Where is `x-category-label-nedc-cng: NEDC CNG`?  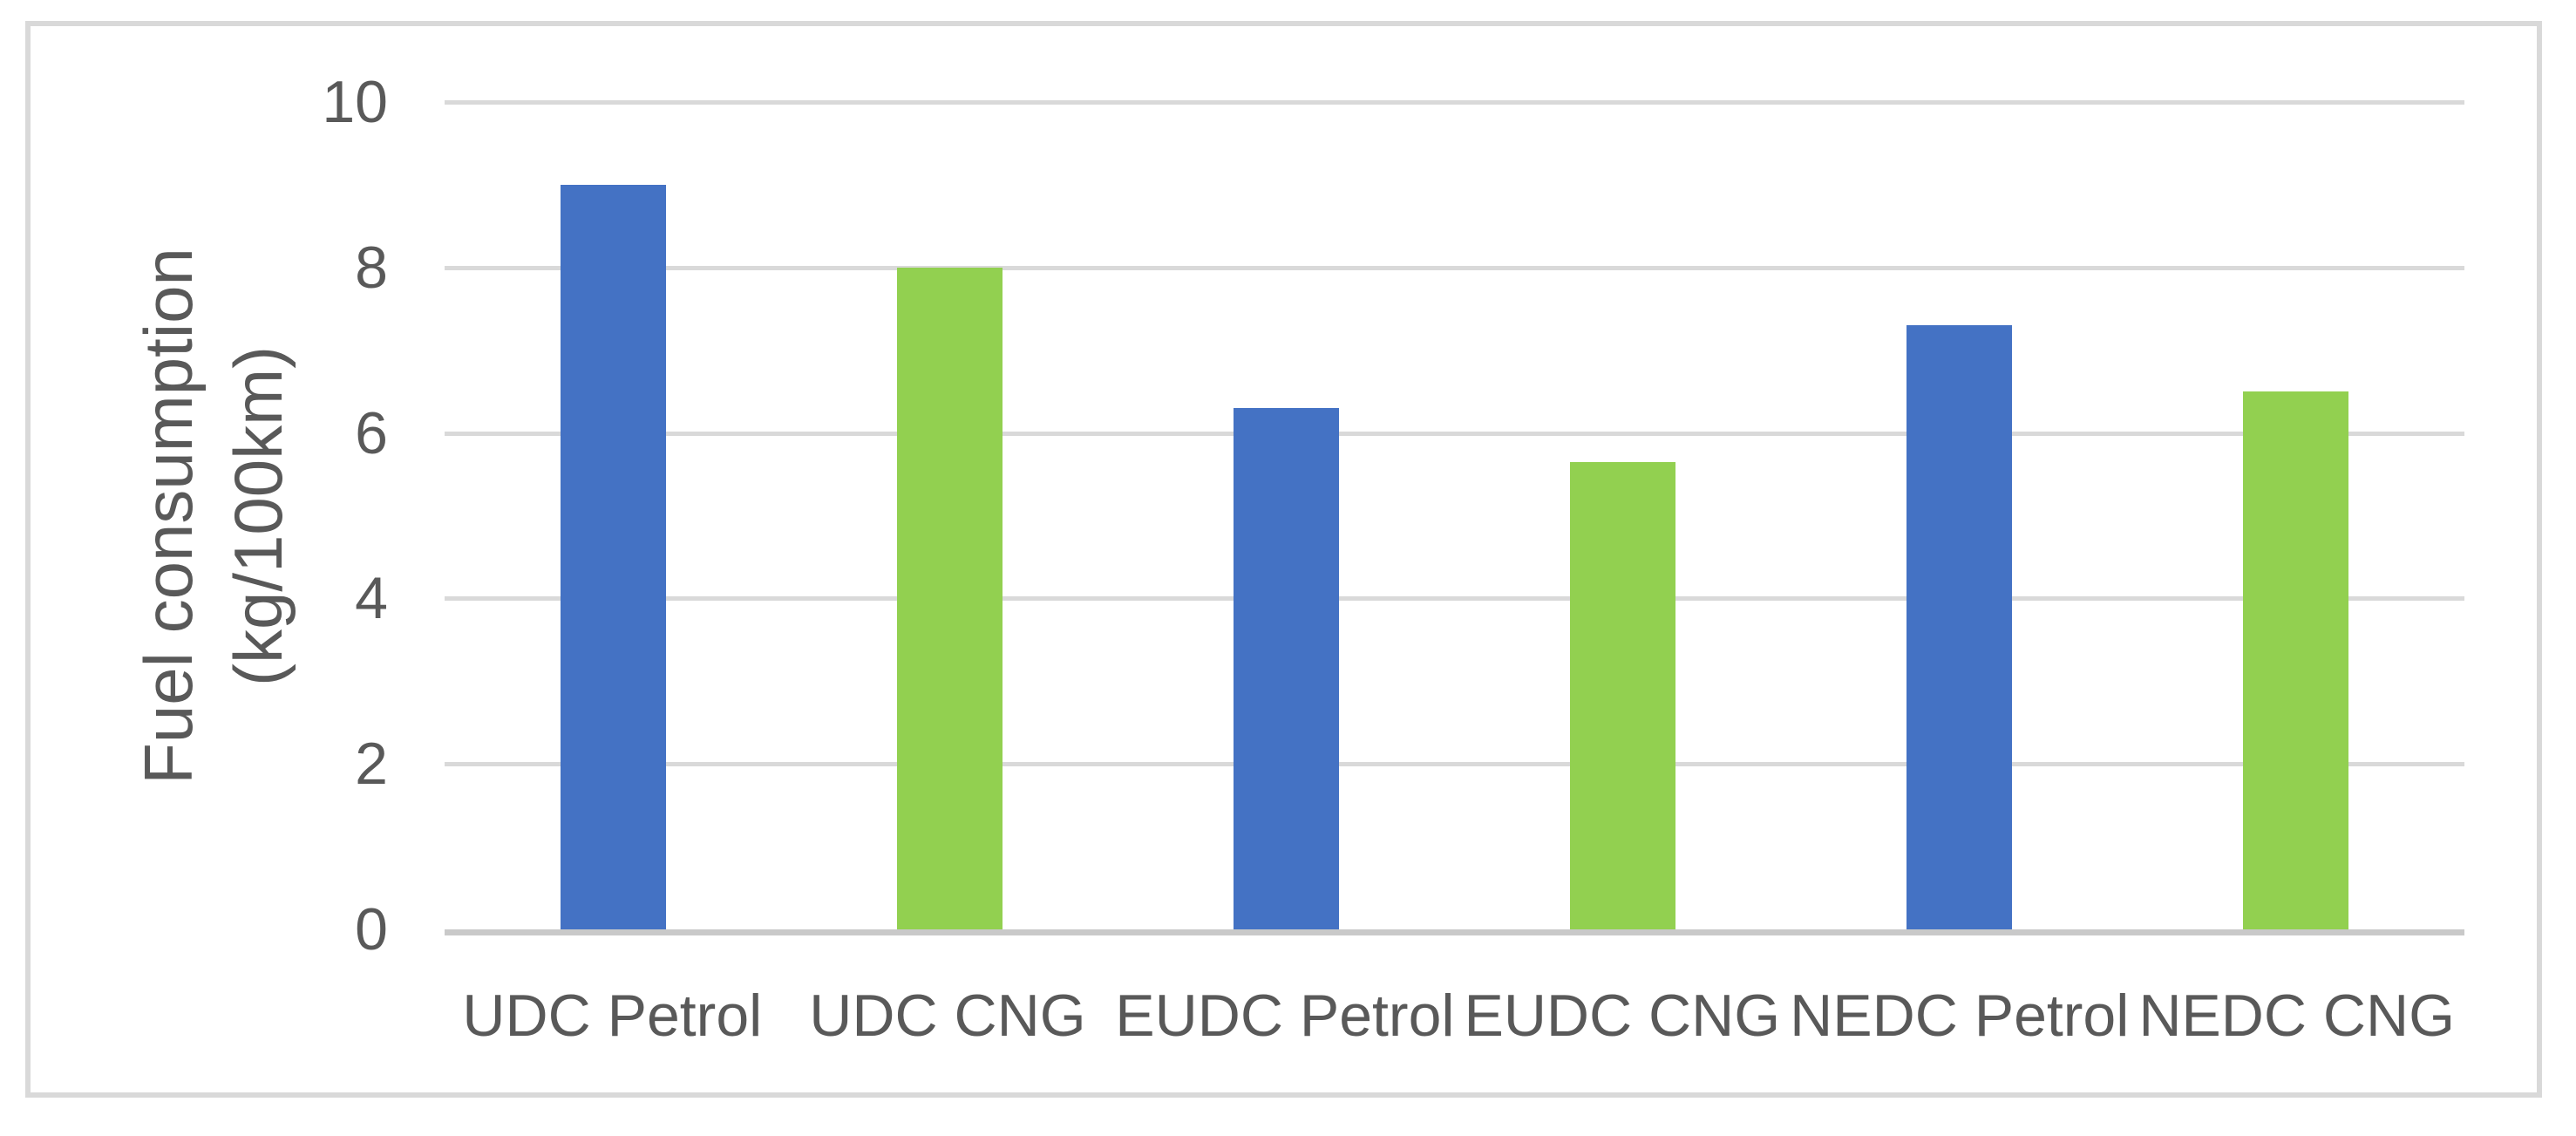 x-category-label-nedc-cng: NEDC CNG is located at coordinates (2297, 1016).